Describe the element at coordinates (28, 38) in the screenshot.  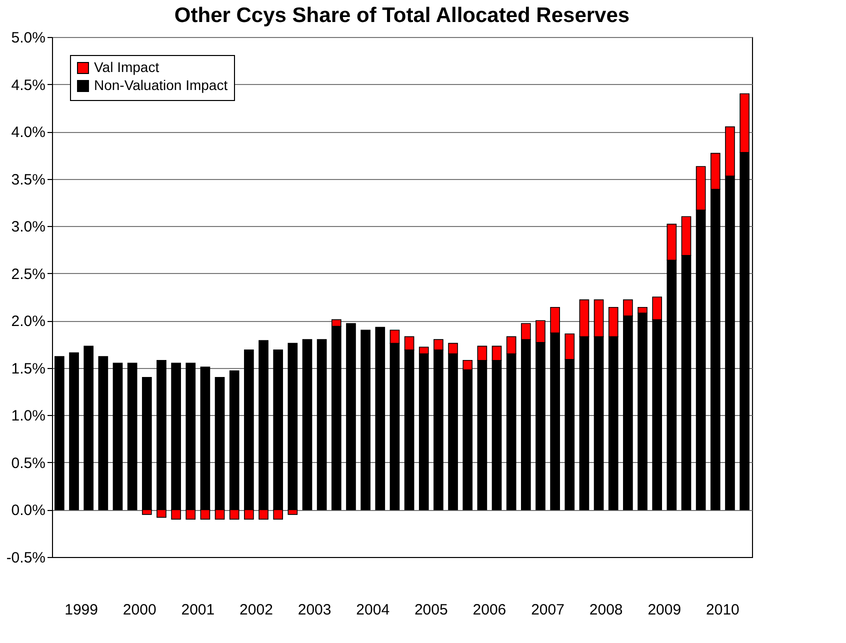
I see `y-tick-label: 5.0%` at that location.